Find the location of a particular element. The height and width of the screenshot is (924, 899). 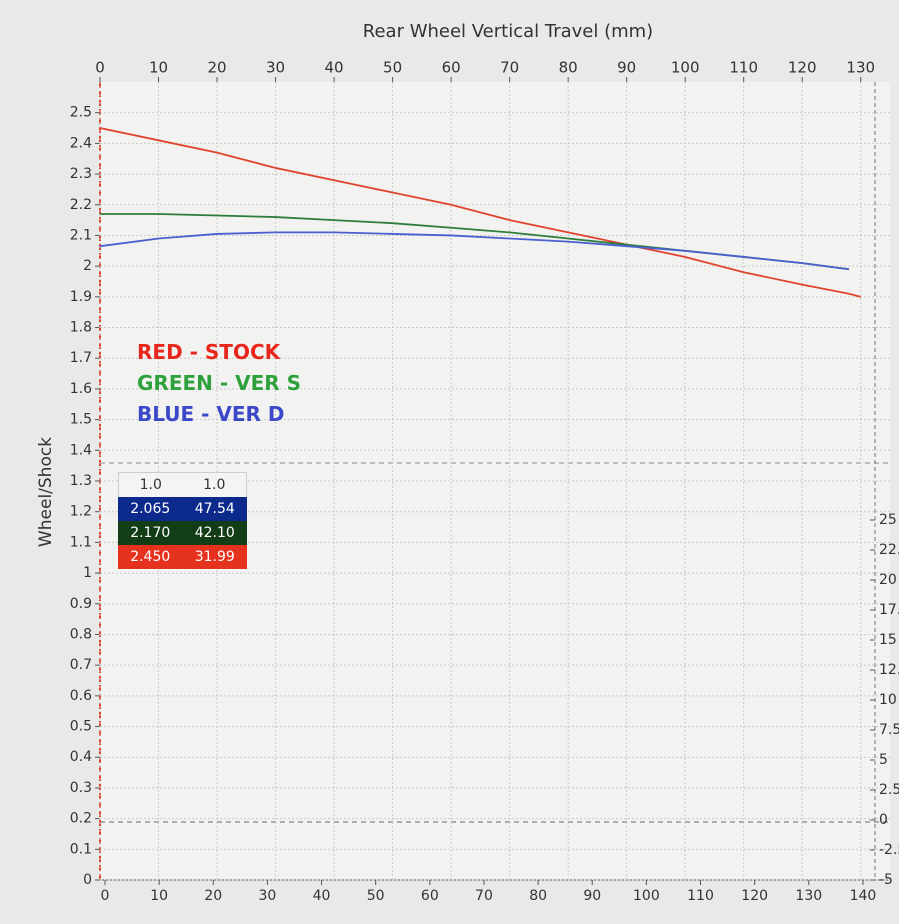

y-tick-label: 1.2 is located at coordinates (81, 512).